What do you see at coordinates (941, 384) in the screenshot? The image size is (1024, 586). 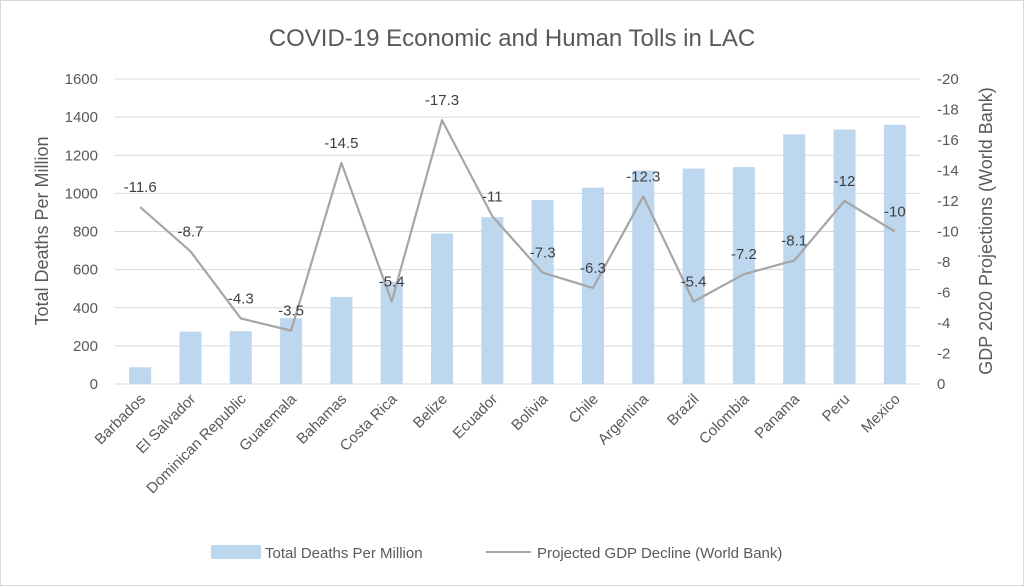 I see `right-tick-label: 0` at bounding box center [941, 384].